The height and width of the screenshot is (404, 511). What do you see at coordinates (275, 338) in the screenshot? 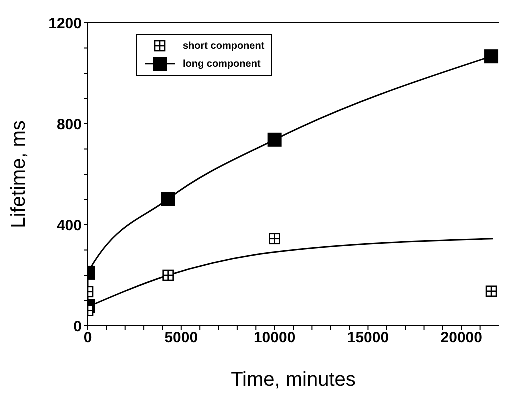
I see `x-tick-label: 10000` at bounding box center [275, 338].